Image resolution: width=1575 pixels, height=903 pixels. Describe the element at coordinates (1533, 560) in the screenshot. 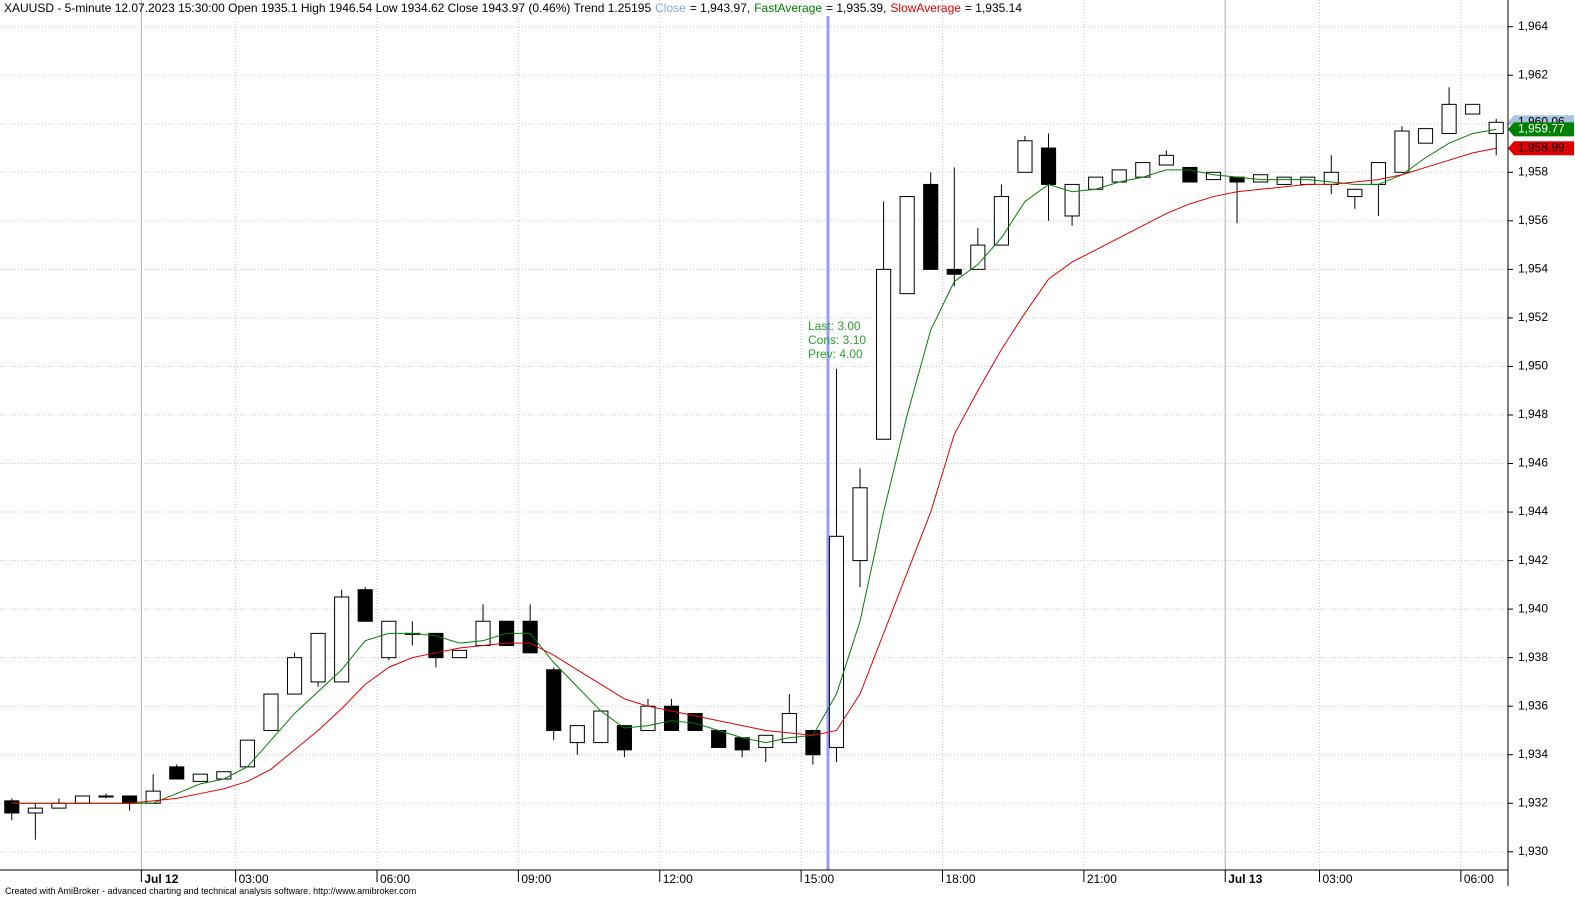

I see `y-tick-label: 1,942` at that location.